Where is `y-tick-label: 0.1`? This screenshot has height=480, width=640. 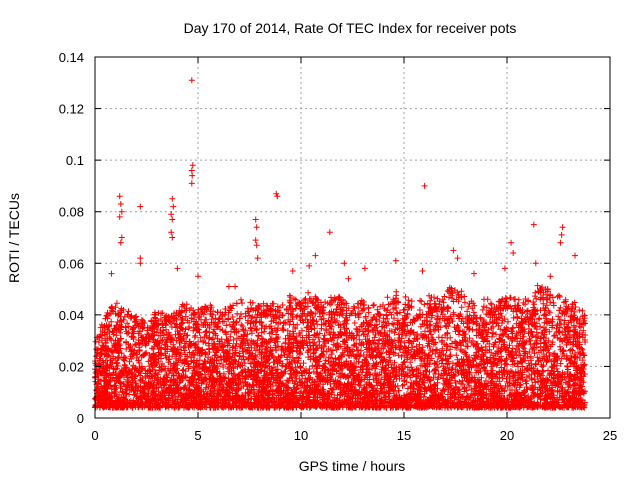 y-tick-label: 0.1 is located at coordinates (75, 160).